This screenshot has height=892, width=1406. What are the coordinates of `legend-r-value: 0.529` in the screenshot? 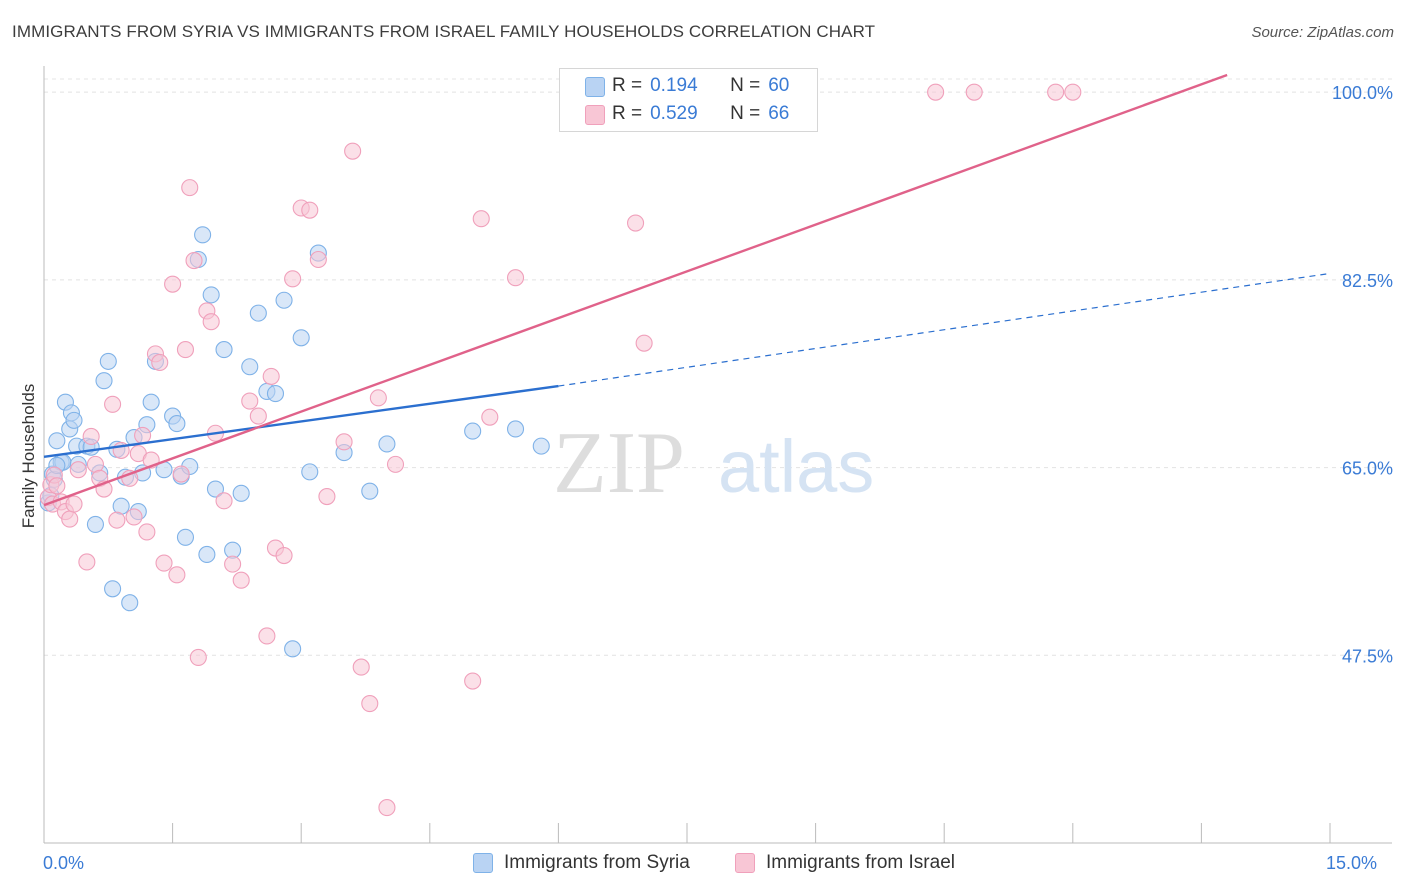 It's located at (674, 113).